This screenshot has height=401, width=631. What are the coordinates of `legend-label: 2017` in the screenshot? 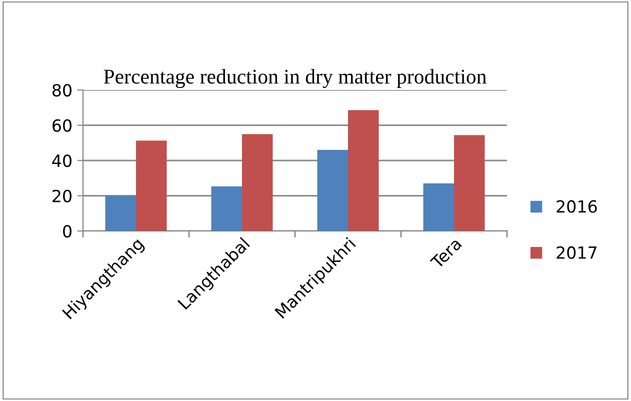 It's located at (576, 252).